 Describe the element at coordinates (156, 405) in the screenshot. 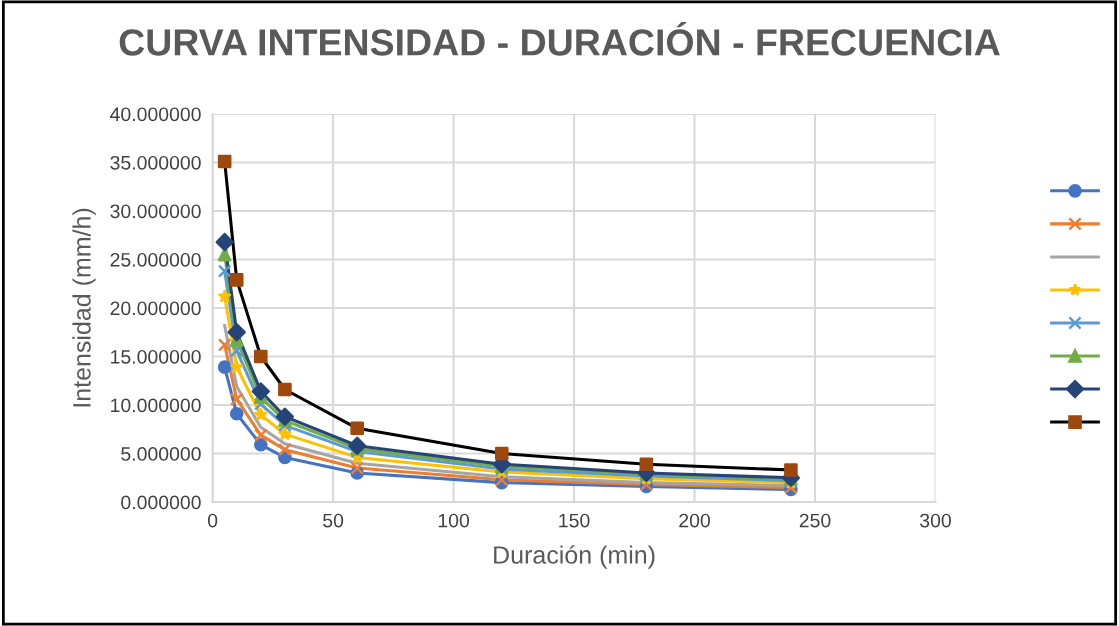

I see `y-tick-label: 10.000000` at that location.